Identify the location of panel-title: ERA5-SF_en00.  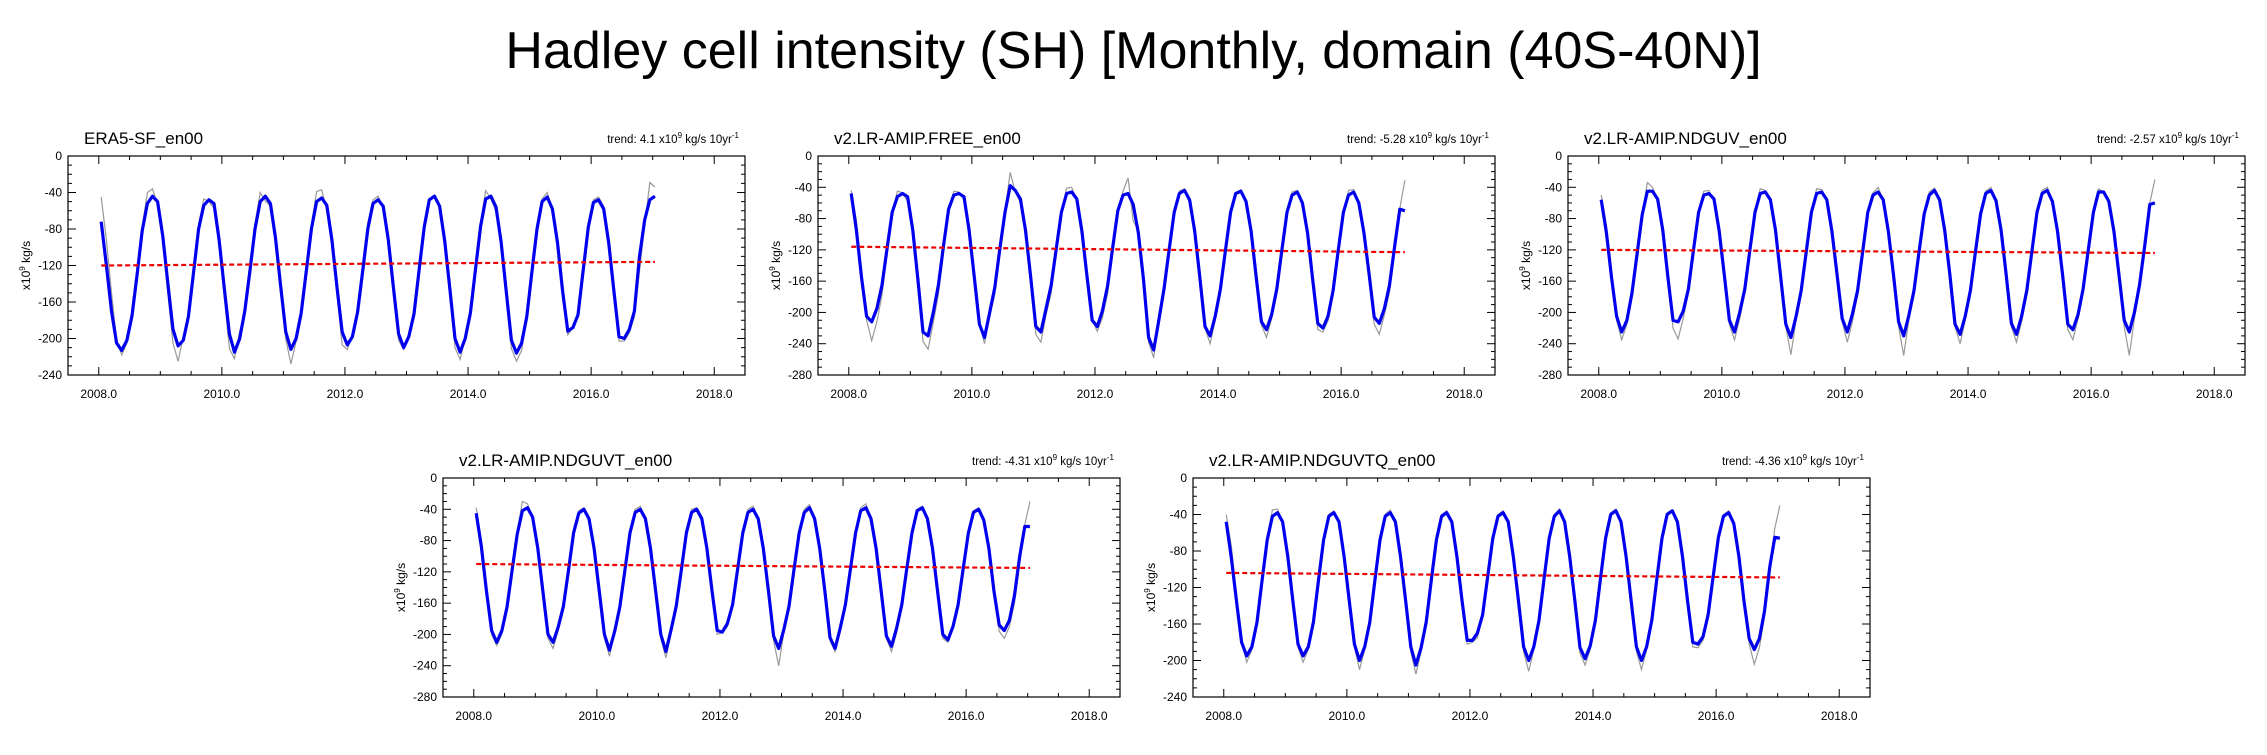
(143, 138).